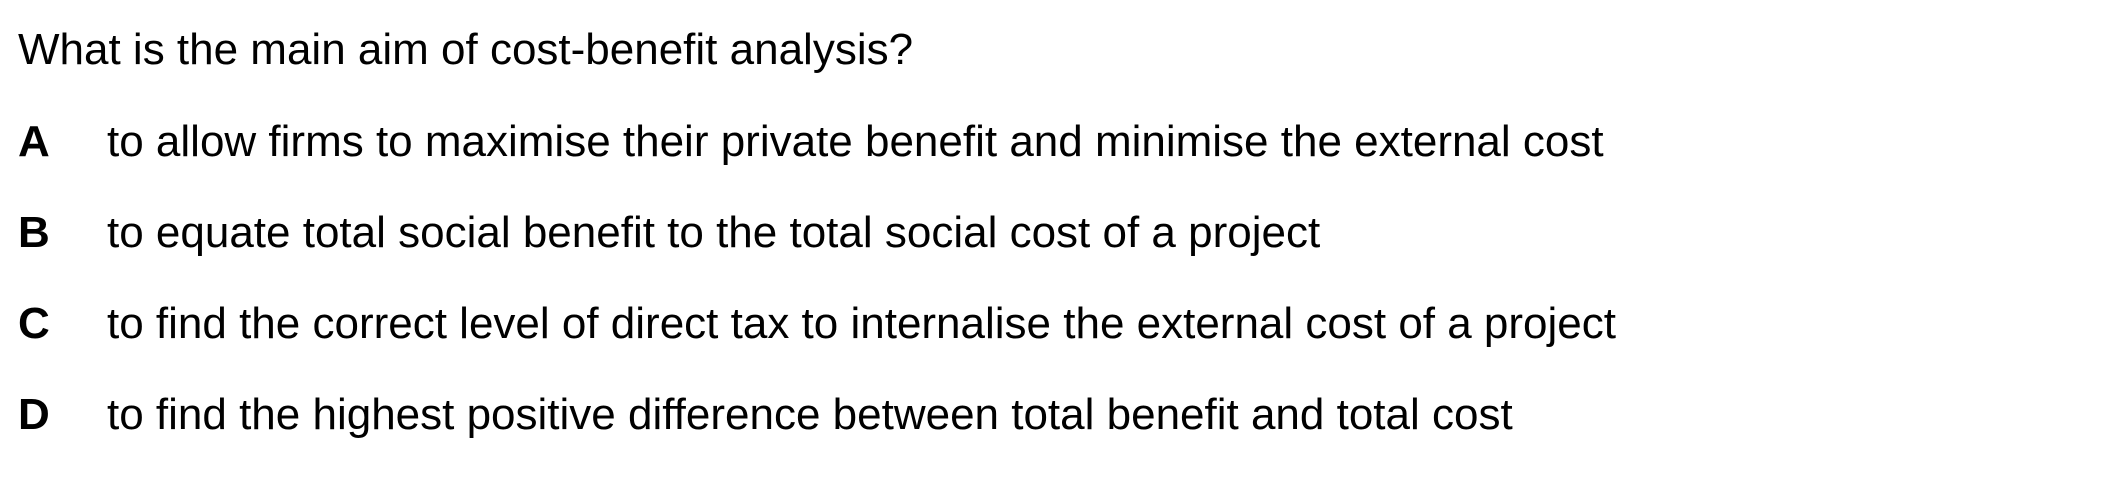 This screenshot has height=478, width=2101. I want to click on option-letter: A, so click(34, 141).